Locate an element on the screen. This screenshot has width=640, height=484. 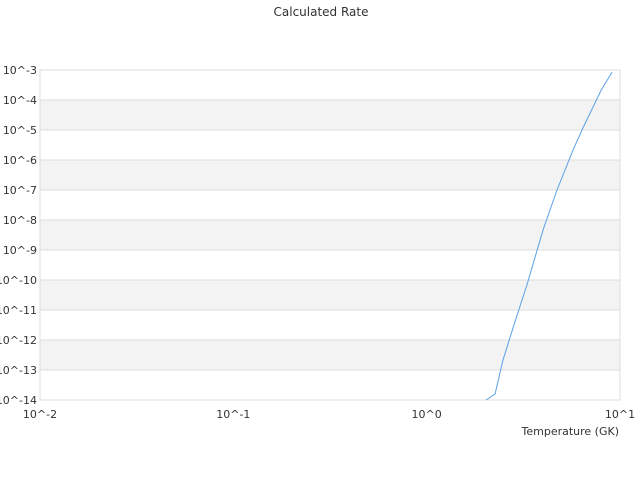
x-axis-label: Temperature (GK) is located at coordinates (570, 431).